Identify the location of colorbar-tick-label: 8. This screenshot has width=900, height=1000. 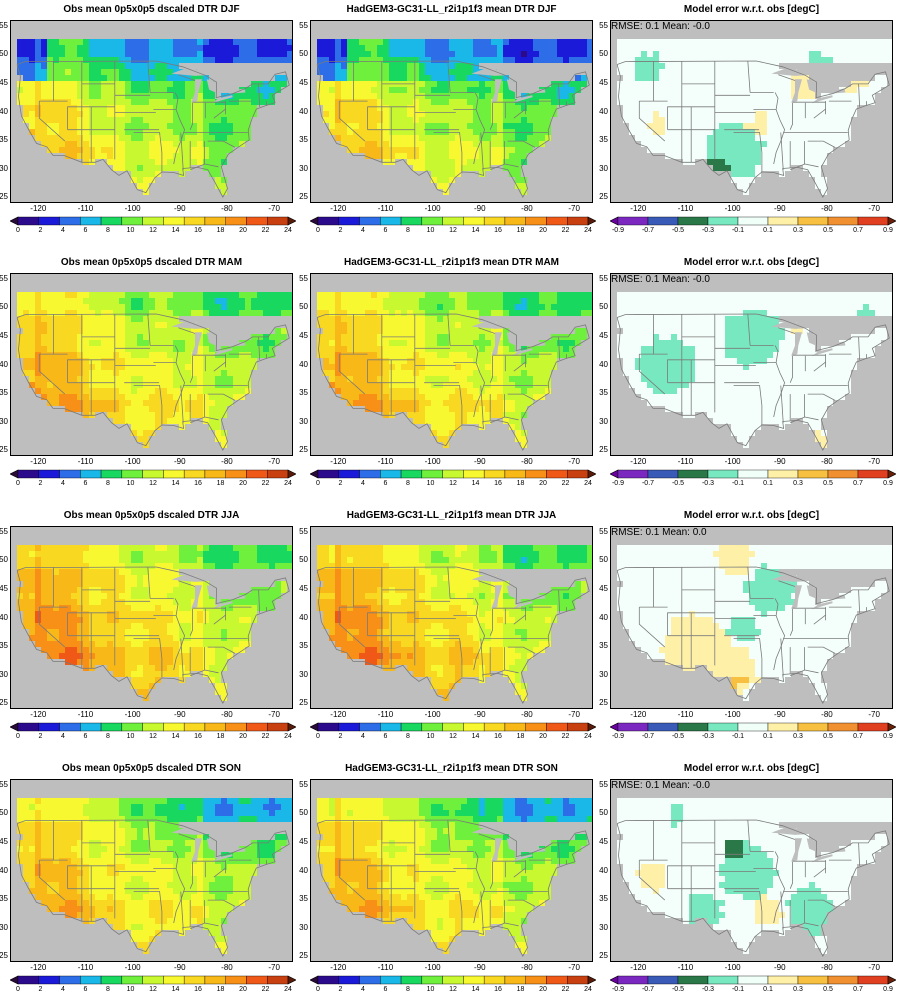
(408, 230).